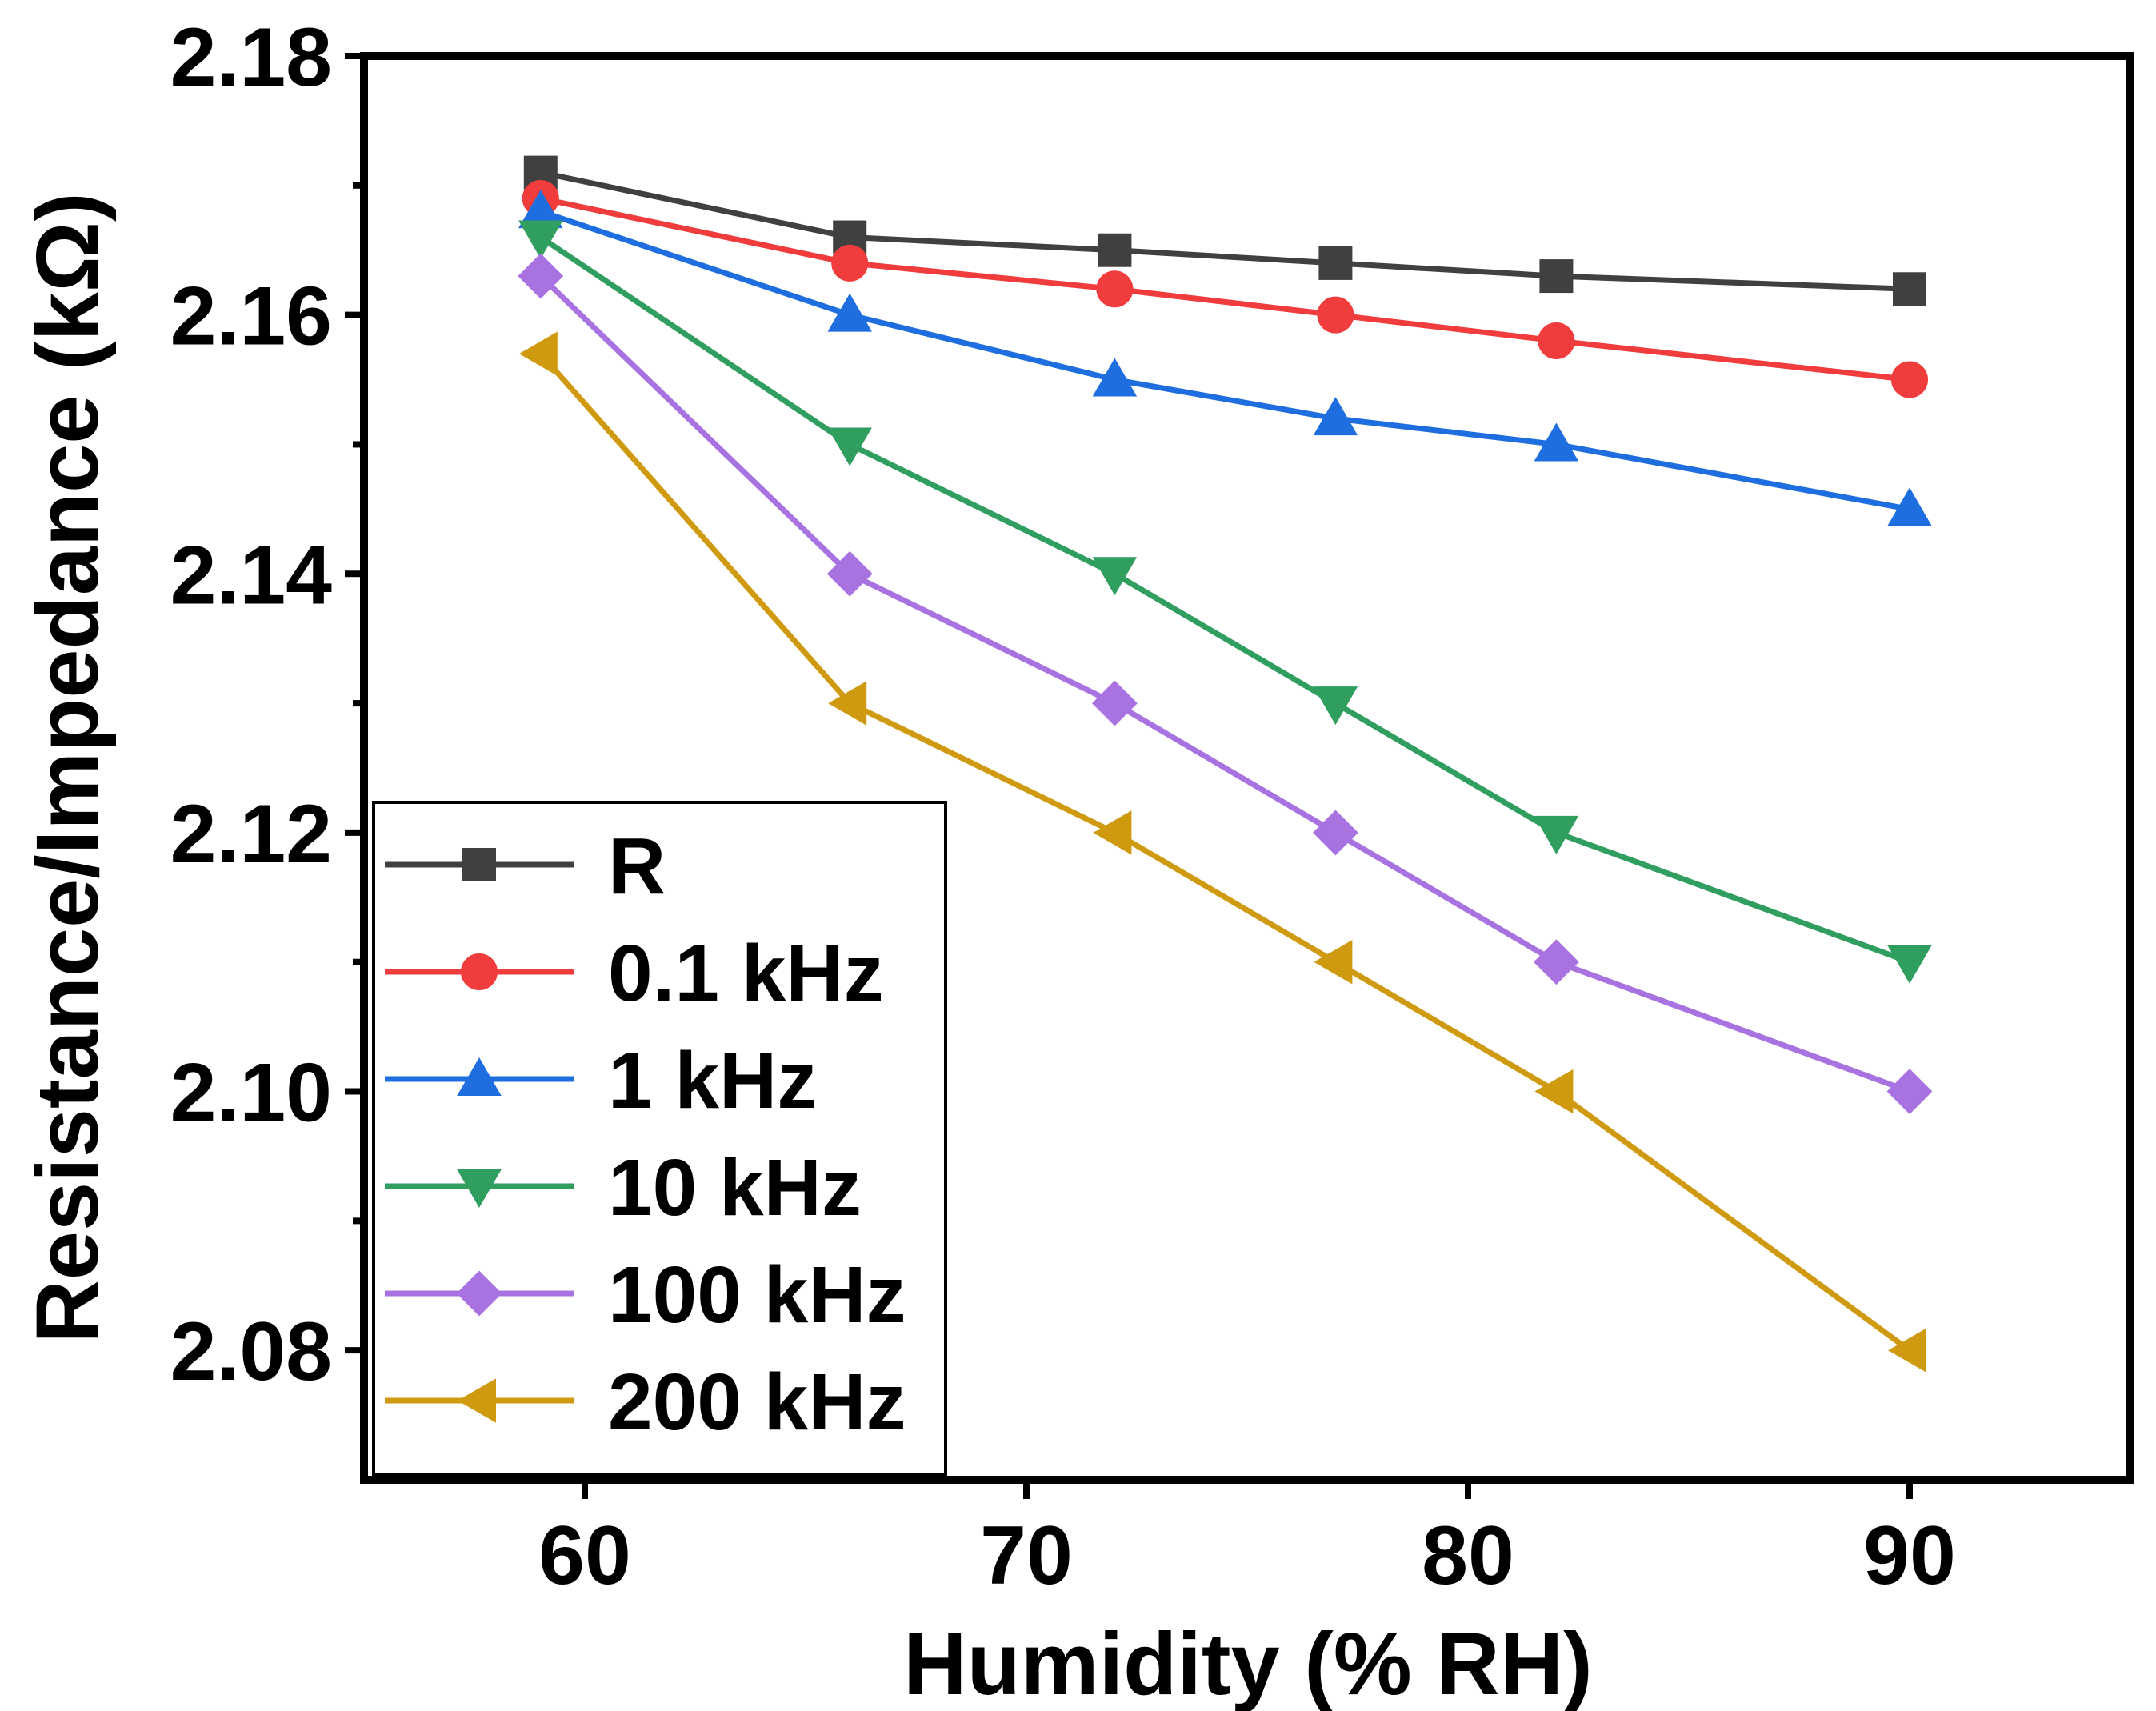 The image size is (2156, 1711). Describe the element at coordinates (251, 1351) in the screenshot. I see `y-tick-label: 2.08` at that location.